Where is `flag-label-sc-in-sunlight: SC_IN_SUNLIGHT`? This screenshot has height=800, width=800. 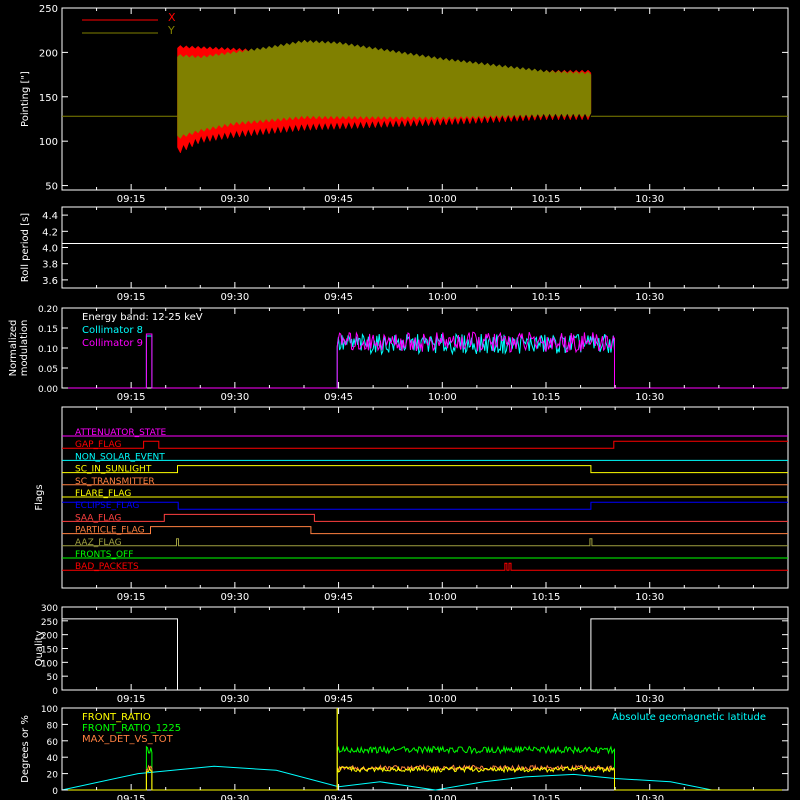
flag-label-sc-in-sunlight: SC_IN_SUNLIGHT is located at coordinates (113, 470).